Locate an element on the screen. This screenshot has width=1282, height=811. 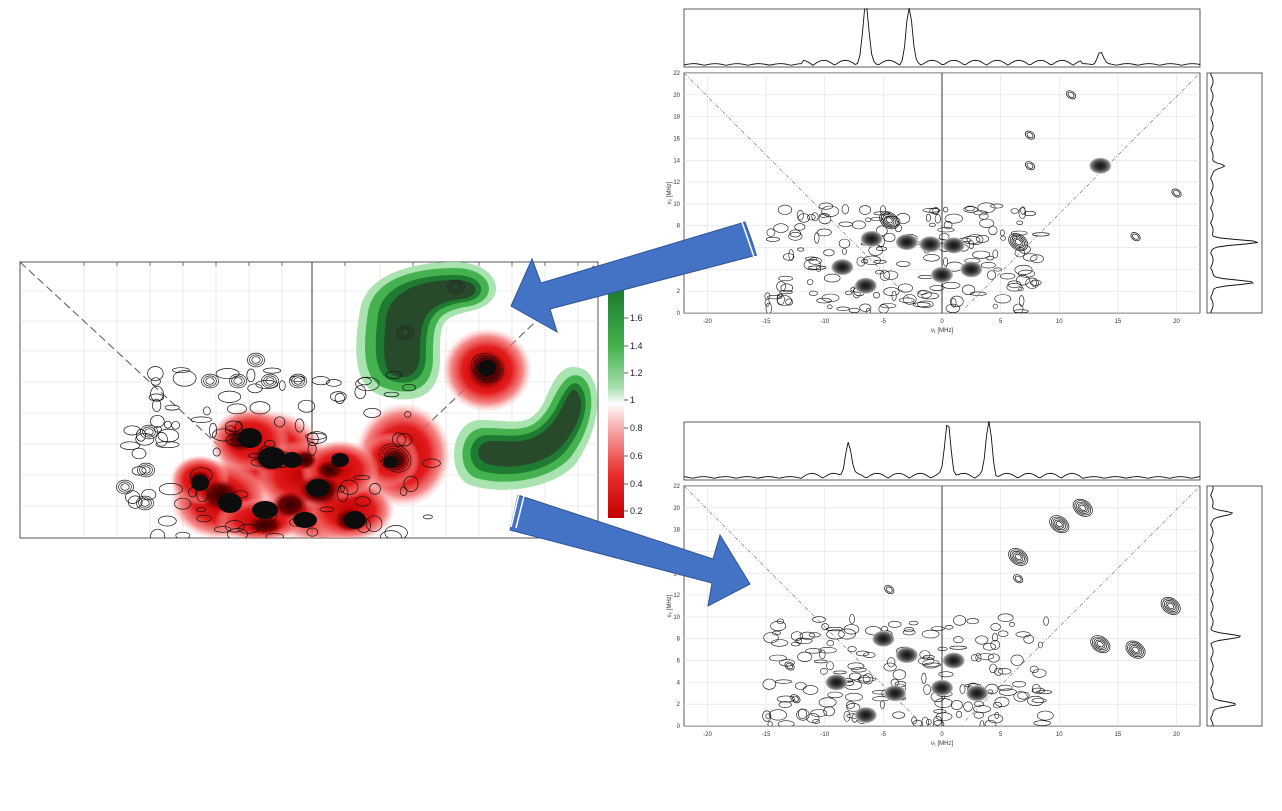
red-core is located at coordinates (290, 505).